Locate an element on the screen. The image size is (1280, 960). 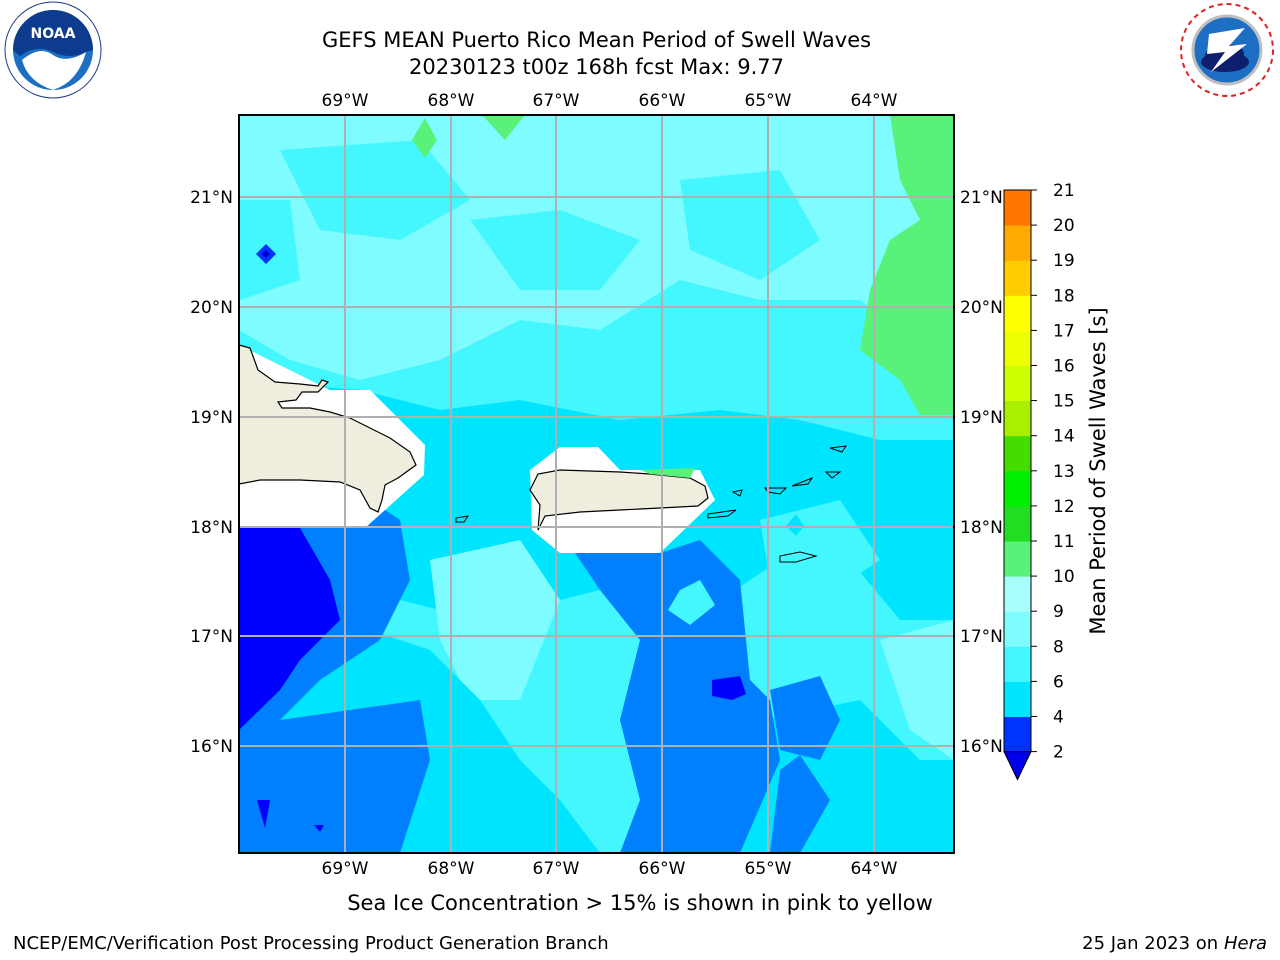
colorbar-label: Mean Period of Swell Waves [s] is located at coordinates (1098, 470).